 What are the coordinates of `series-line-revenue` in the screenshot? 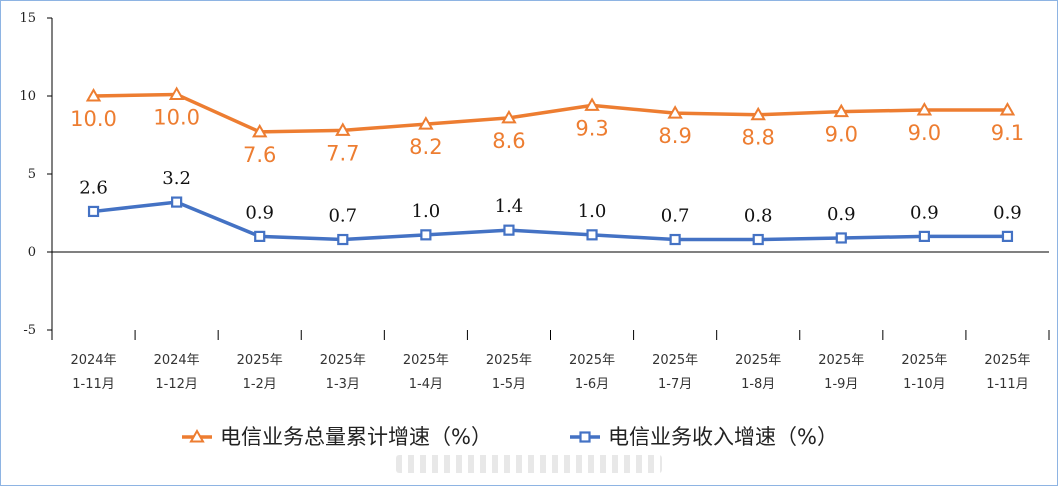 It's located at (550, 221).